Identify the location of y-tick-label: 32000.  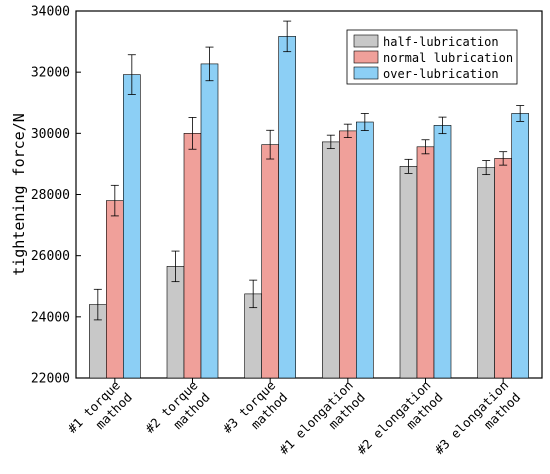
(50, 73).